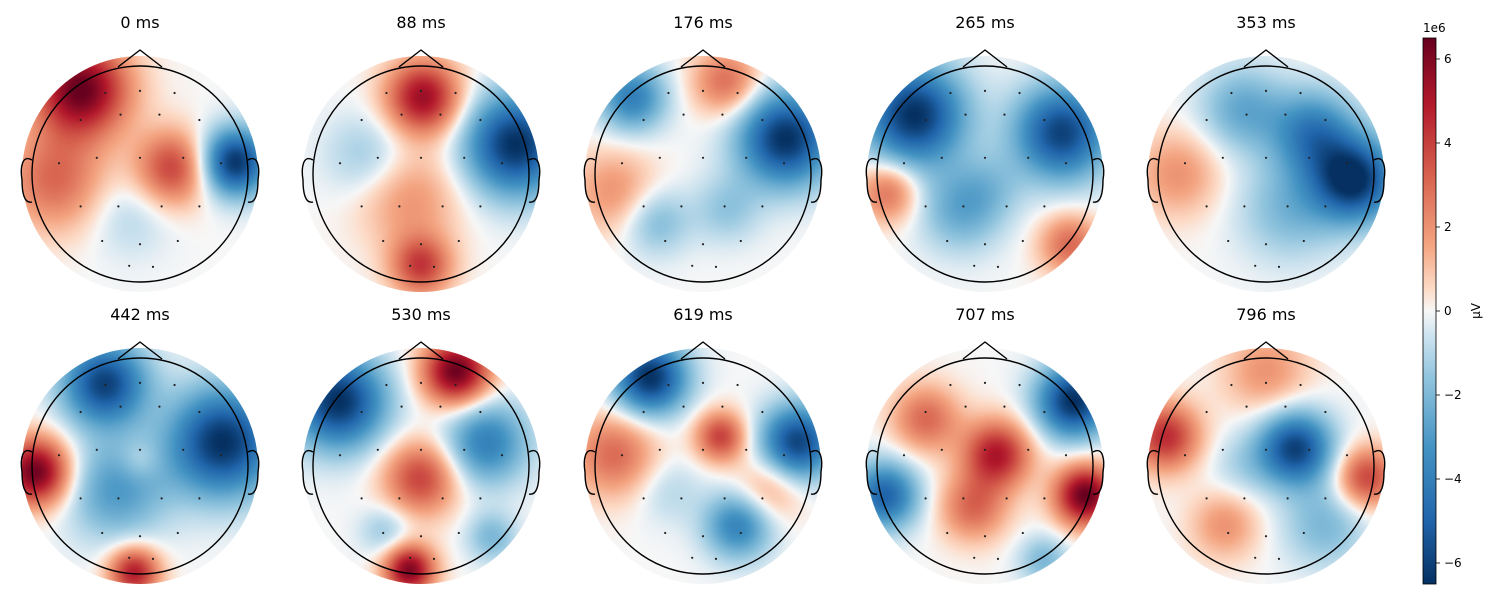 The width and height of the screenshot is (1500, 600). I want to click on colorbar-tick-label: −6, so click(1453, 563).